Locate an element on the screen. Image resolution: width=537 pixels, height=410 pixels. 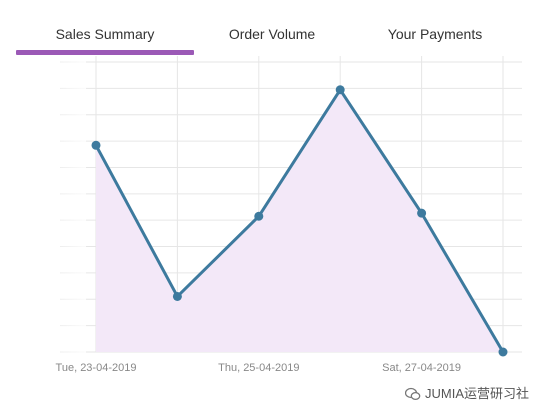
x-tick-label: Thu, 25-04-2019 is located at coordinates (258, 368).